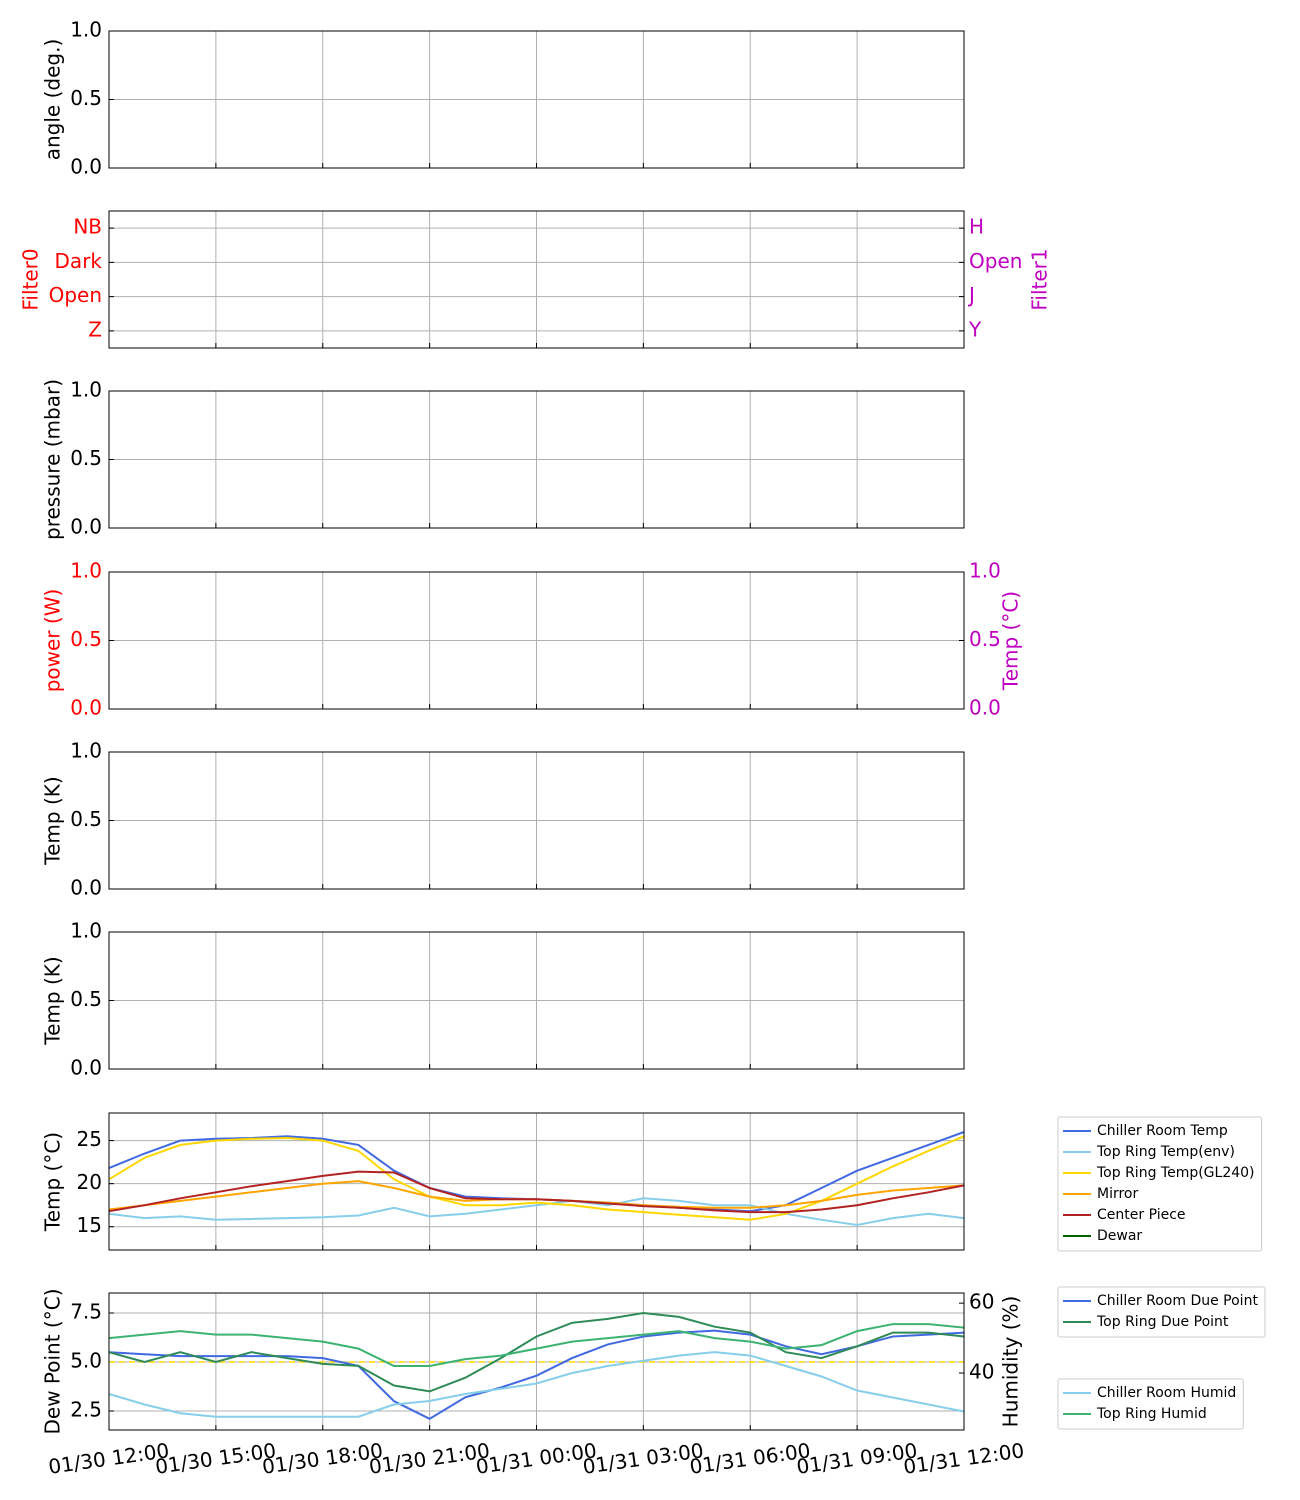  Describe the element at coordinates (31, 279) in the screenshot. I see `y-axis-label: Filter0` at that location.